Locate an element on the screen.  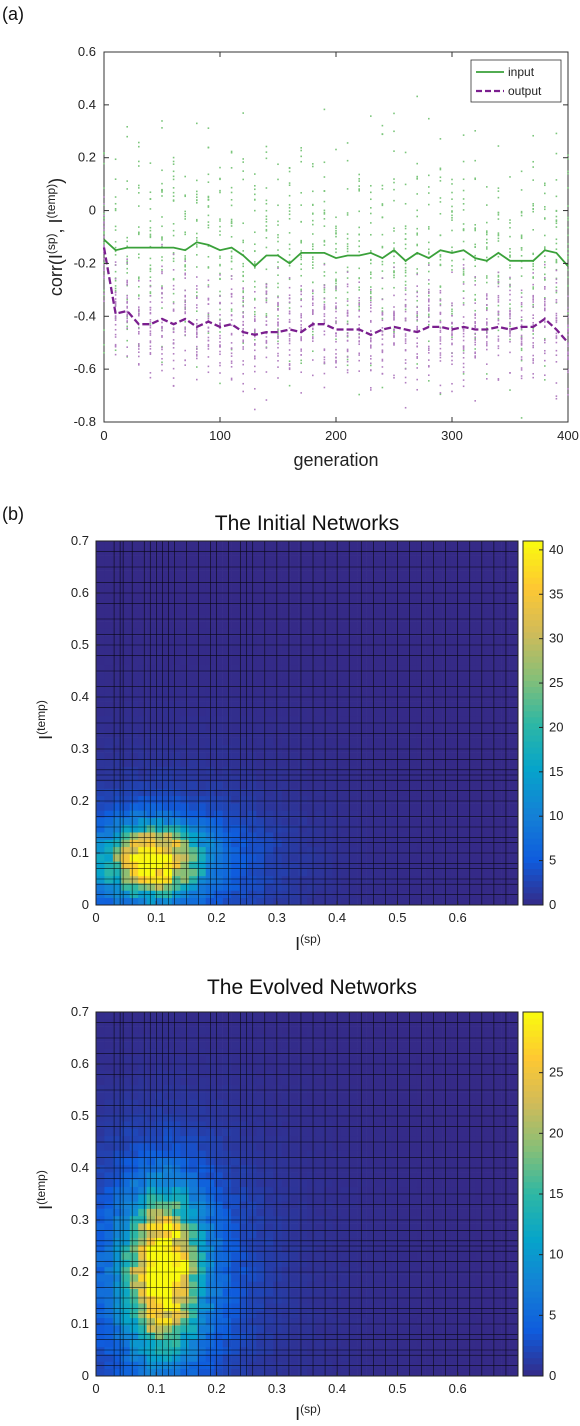
colorbar-step is located at coordinates (533, 647).